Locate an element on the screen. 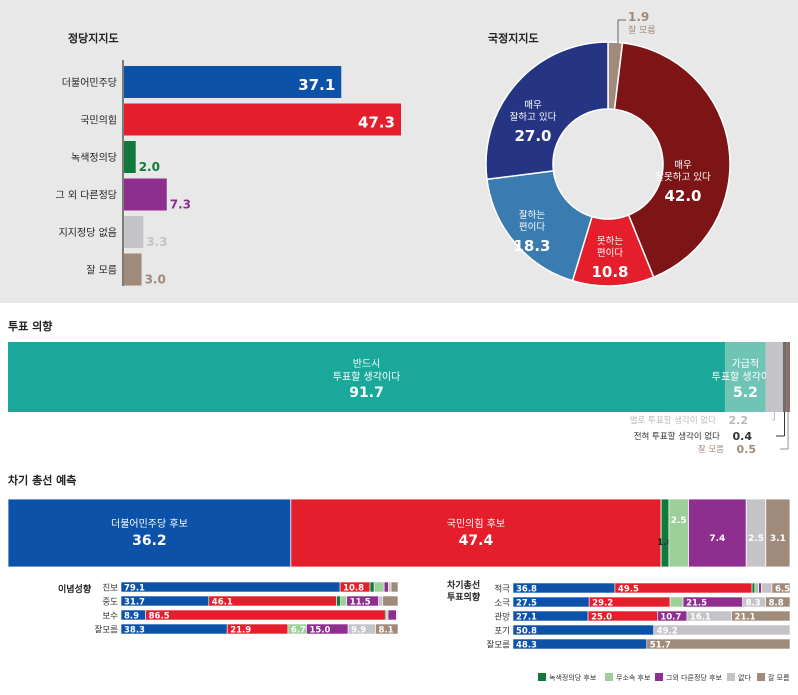 Image resolution: width=798 pixels, height=695 pixels. party-support-category-label: 더불어민주당 is located at coordinates (89, 83).